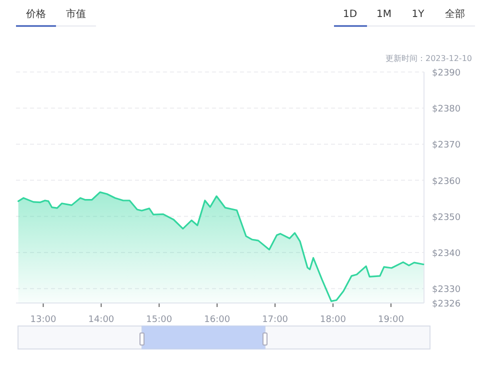 The height and width of the screenshot is (366, 487). What do you see at coordinates (43, 320) in the screenshot?
I see `x-tick-label: 13:00` at bounding box center [43, 320].